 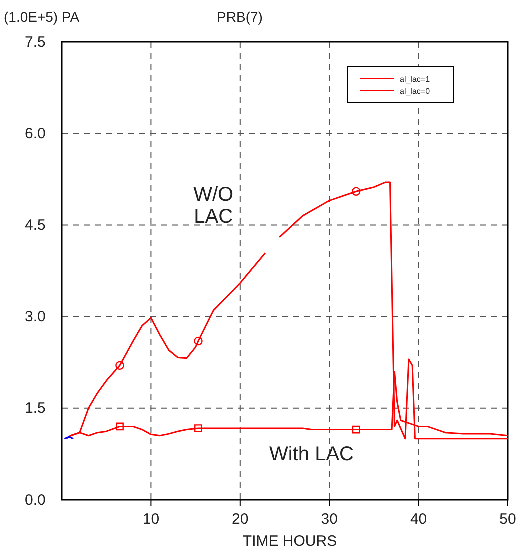 What do you see at coordinates (214, 206) in the screenshot?
I see `annotation: W/O LAC` at bounding box center [214, 206].